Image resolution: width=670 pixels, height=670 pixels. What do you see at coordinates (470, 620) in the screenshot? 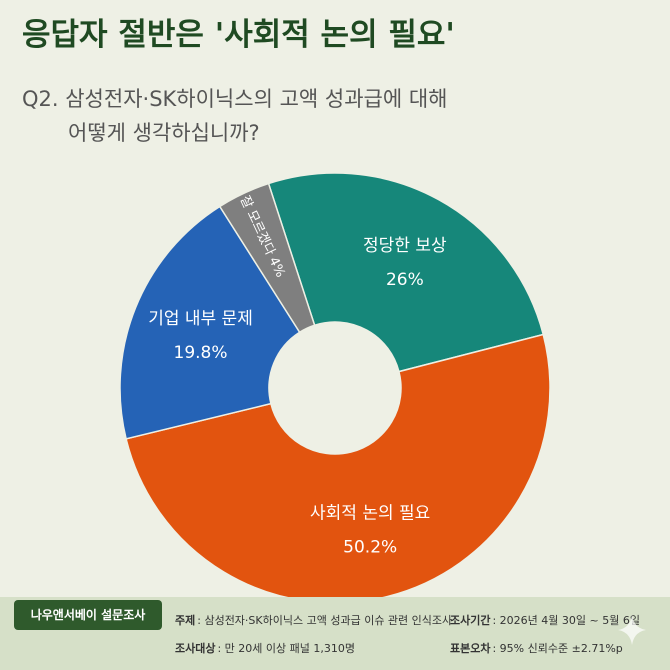
I see `footer-label: 조사기간` at bounding box center [470, 620].